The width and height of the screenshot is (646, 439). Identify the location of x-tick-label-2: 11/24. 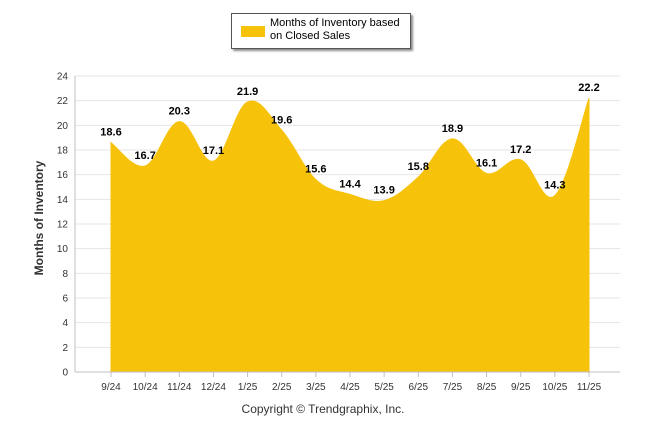
(179, 387).